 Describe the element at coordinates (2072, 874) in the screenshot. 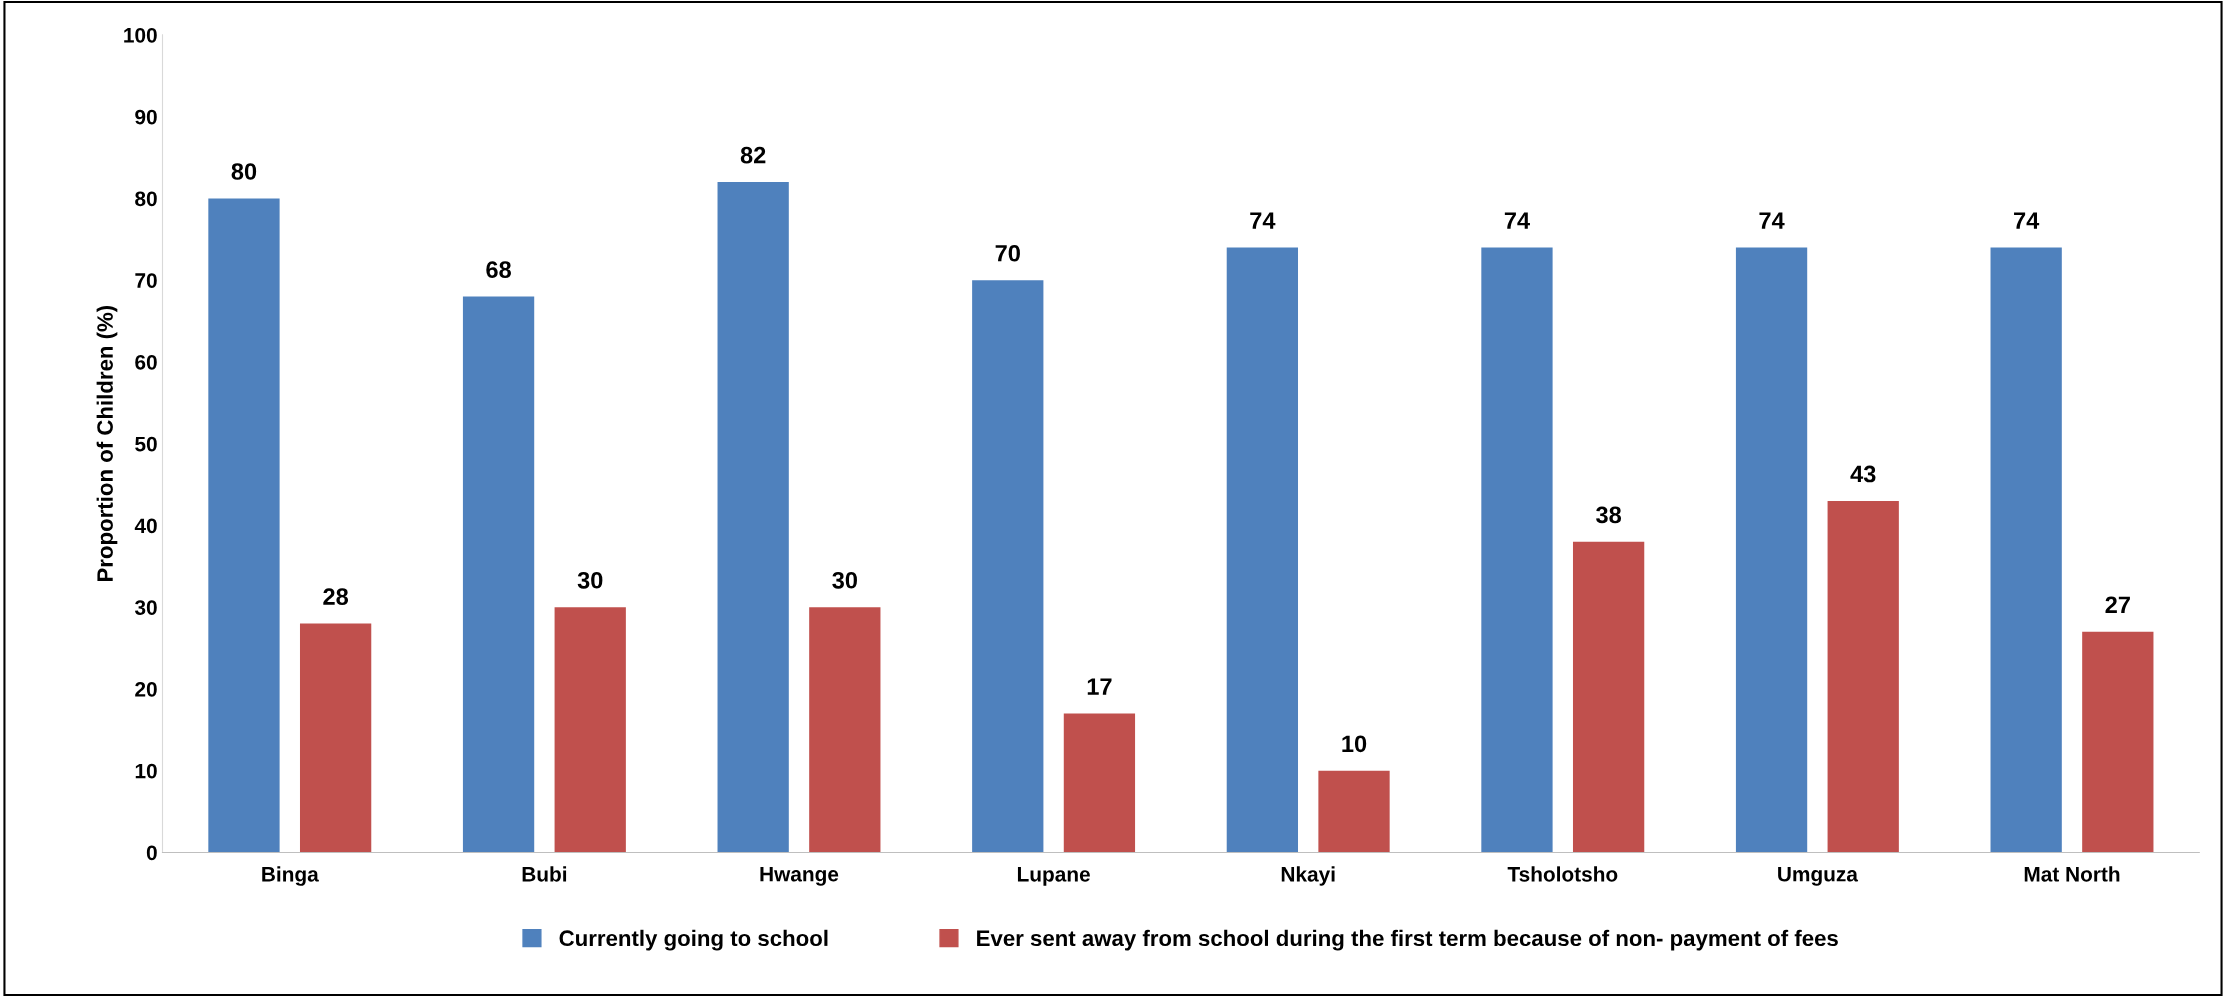

I see `x-tick-label: Mat North` at that location.